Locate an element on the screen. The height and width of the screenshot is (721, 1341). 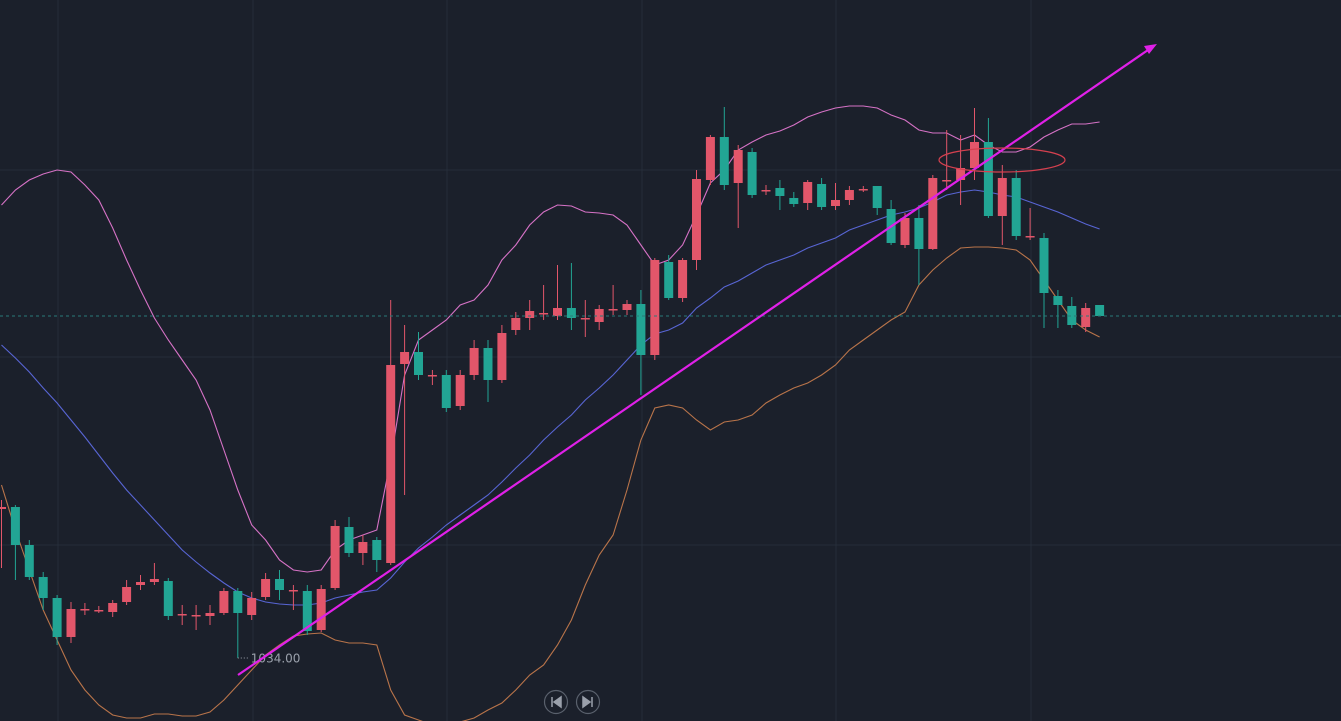
prev-icon is located at coordinates (556, 702).